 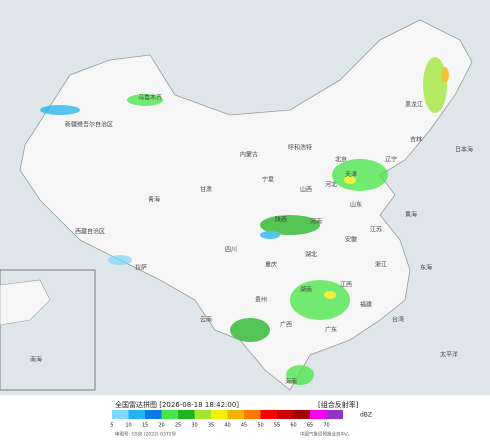 I want to click on place-label: 黑龙江, so click(x=414, y=105).